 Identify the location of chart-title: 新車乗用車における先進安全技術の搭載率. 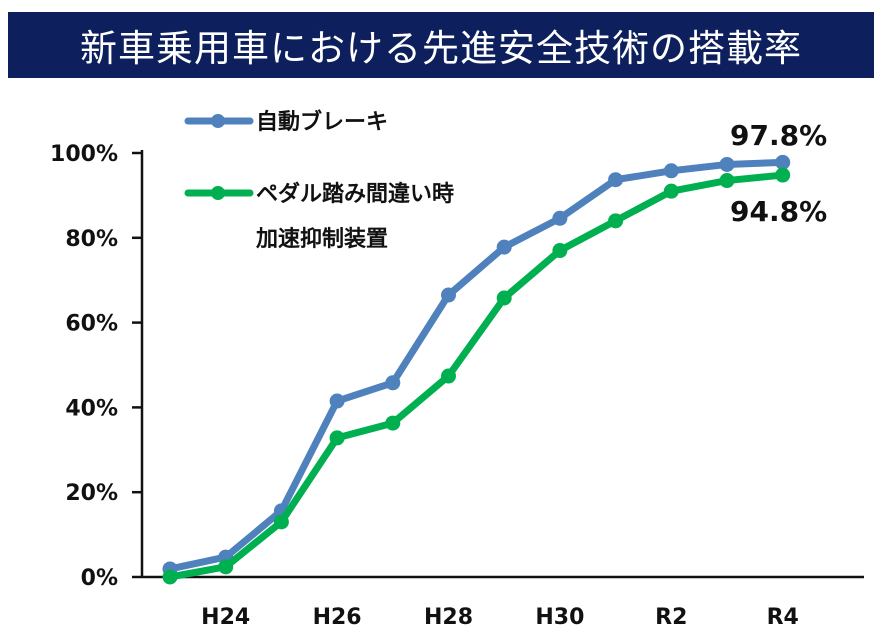
(441, 48).